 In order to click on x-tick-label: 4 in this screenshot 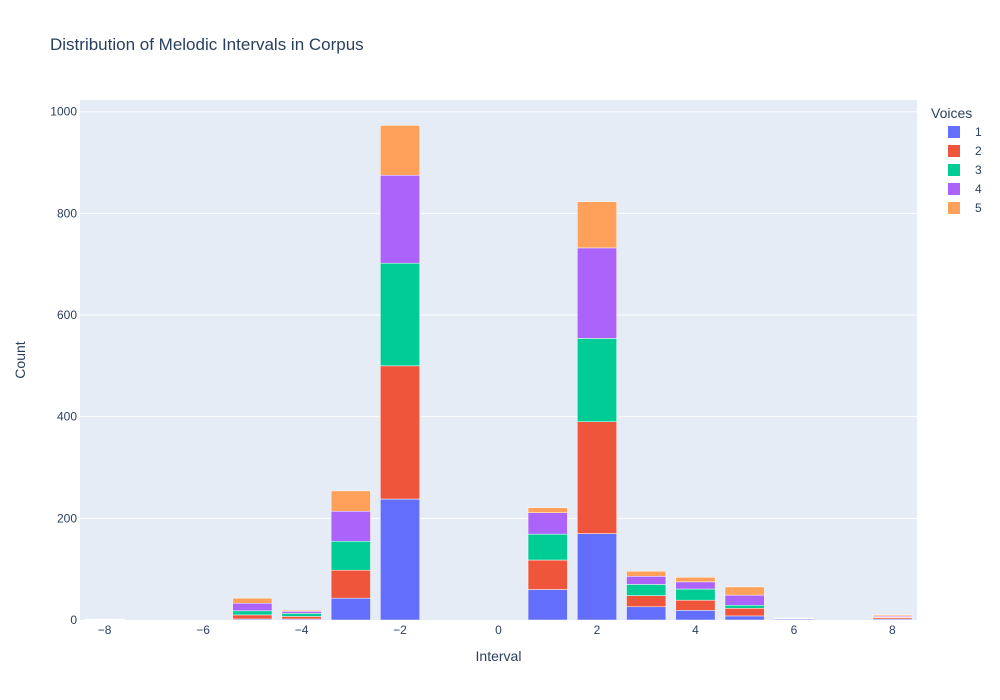, I will do `click(695, 630)`.